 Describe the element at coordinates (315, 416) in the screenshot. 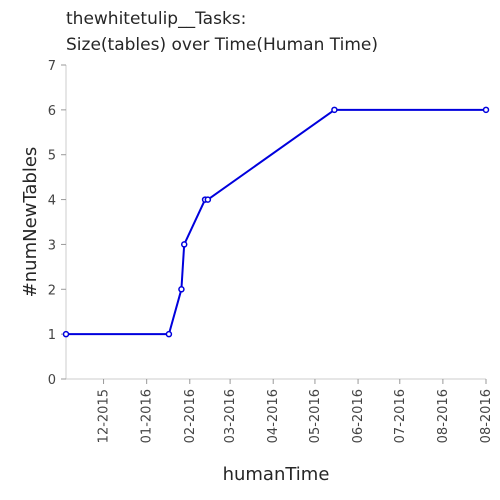

I see `x-tick-label: 05-2016` at that location.